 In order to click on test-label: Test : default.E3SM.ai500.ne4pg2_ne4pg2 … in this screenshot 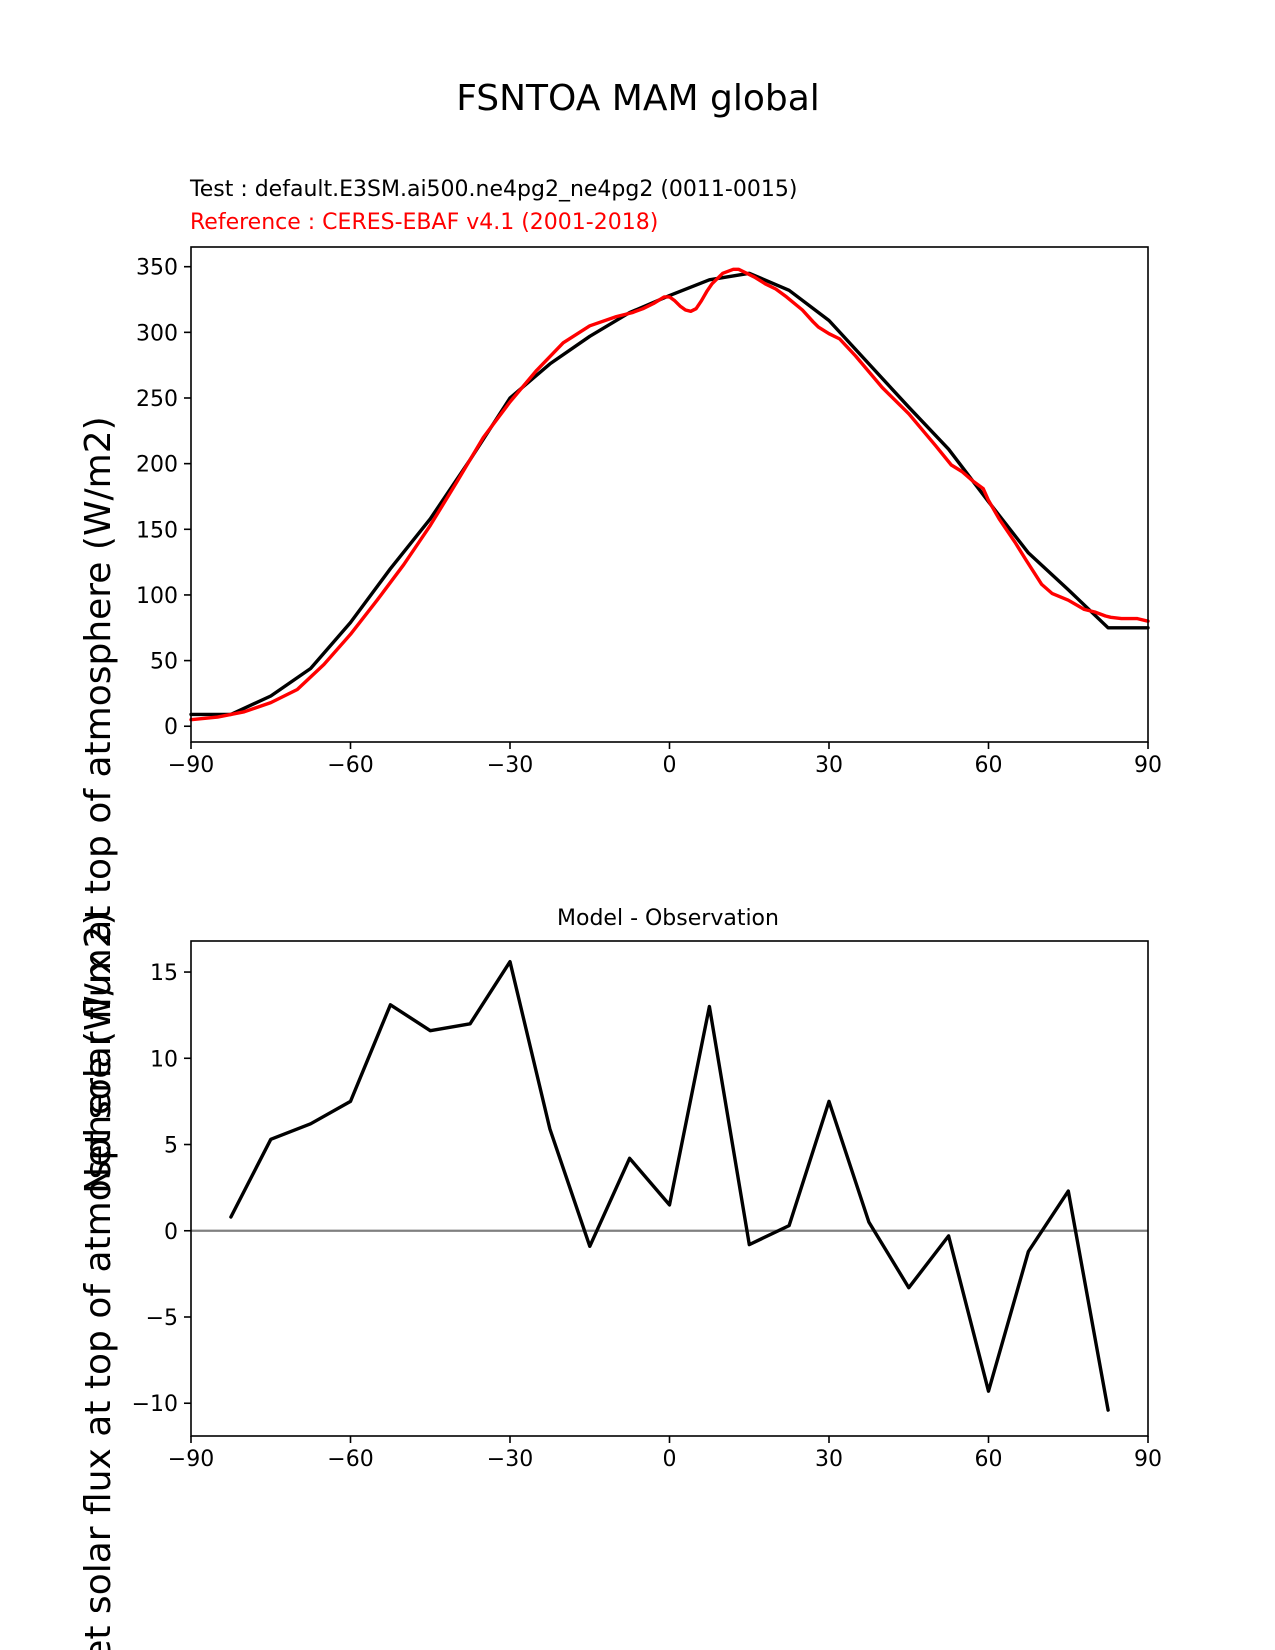, I will do `click(493, 189)`.